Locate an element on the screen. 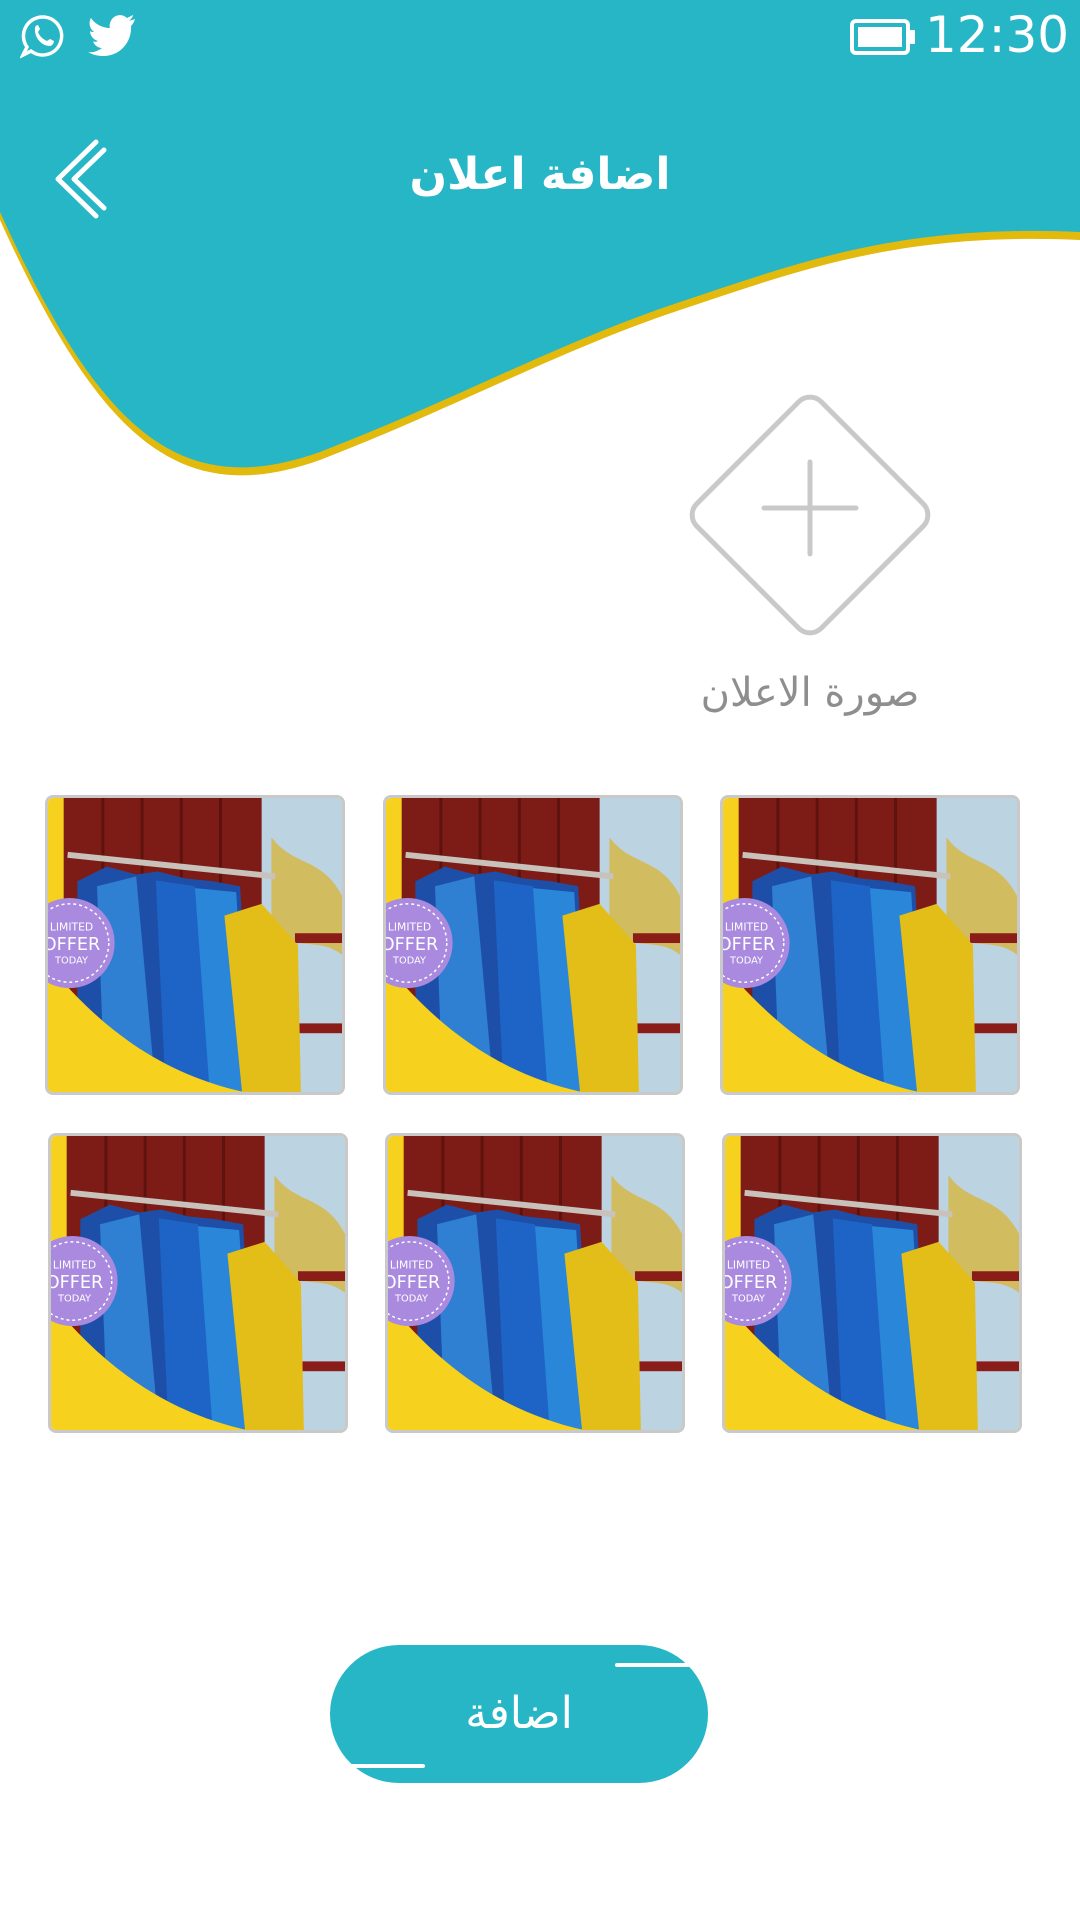 Image resolution: width=1080 pixels, height=1920 pixels. upload-label: صورة الاعلان is located at coordinates (810, 693).